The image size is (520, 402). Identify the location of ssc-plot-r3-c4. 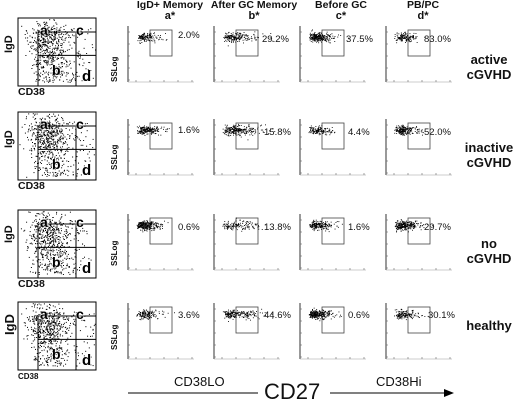
(418, 242).